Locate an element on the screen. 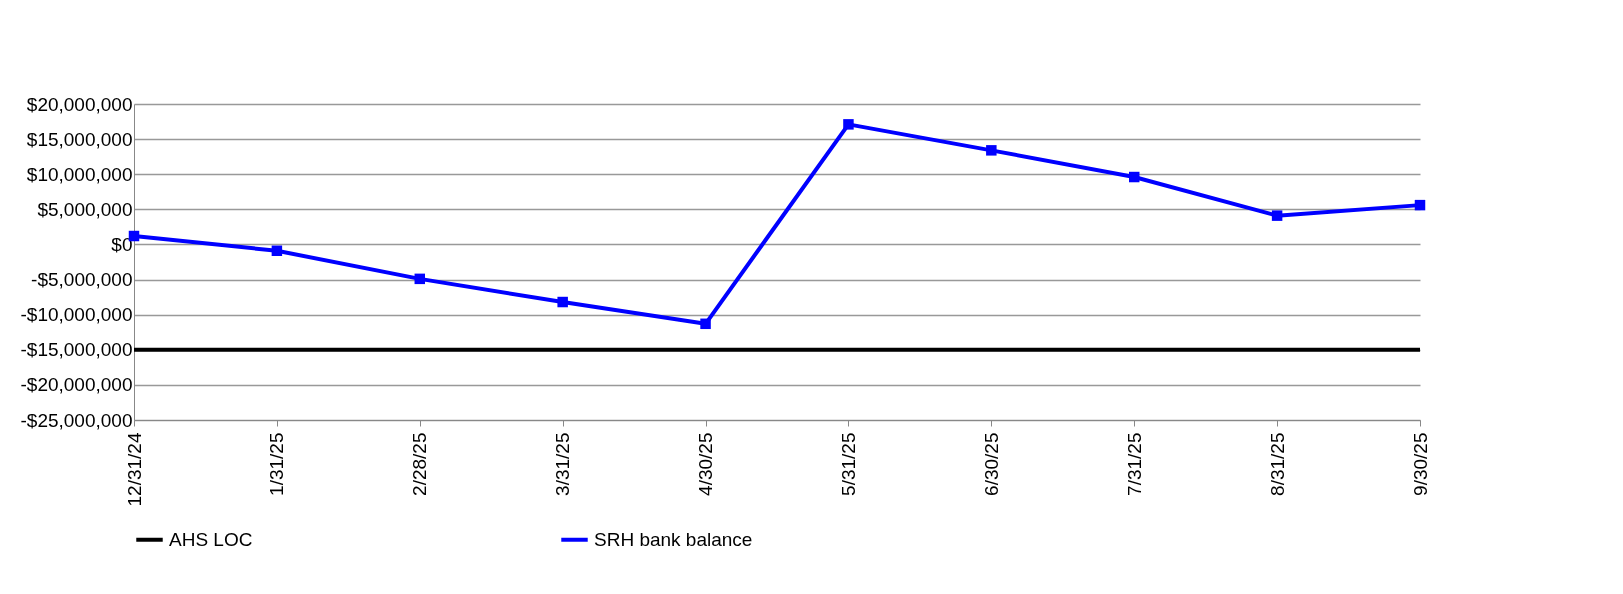  legend-label: AHS LOC is located at coordinates (211, 539).